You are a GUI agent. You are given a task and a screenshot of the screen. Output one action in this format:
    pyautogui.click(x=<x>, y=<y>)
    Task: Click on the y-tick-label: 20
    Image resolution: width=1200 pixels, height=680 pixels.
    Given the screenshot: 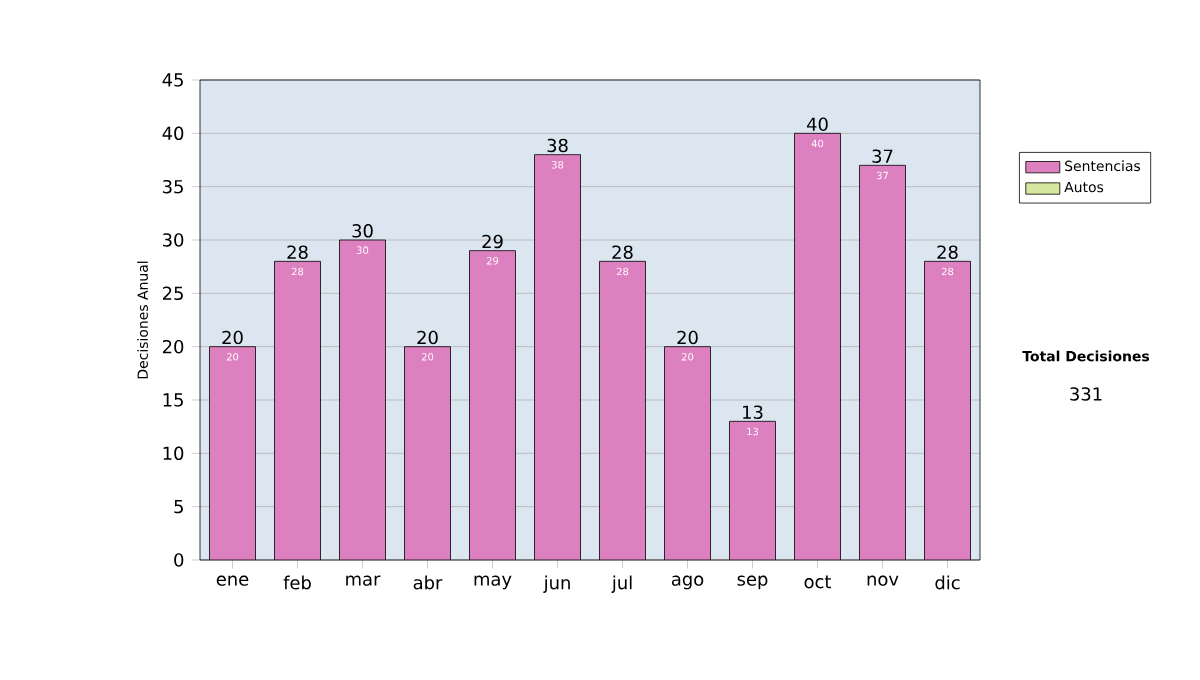 What is the action you would take?
    pyautogui.click(x=173, y=346)
    